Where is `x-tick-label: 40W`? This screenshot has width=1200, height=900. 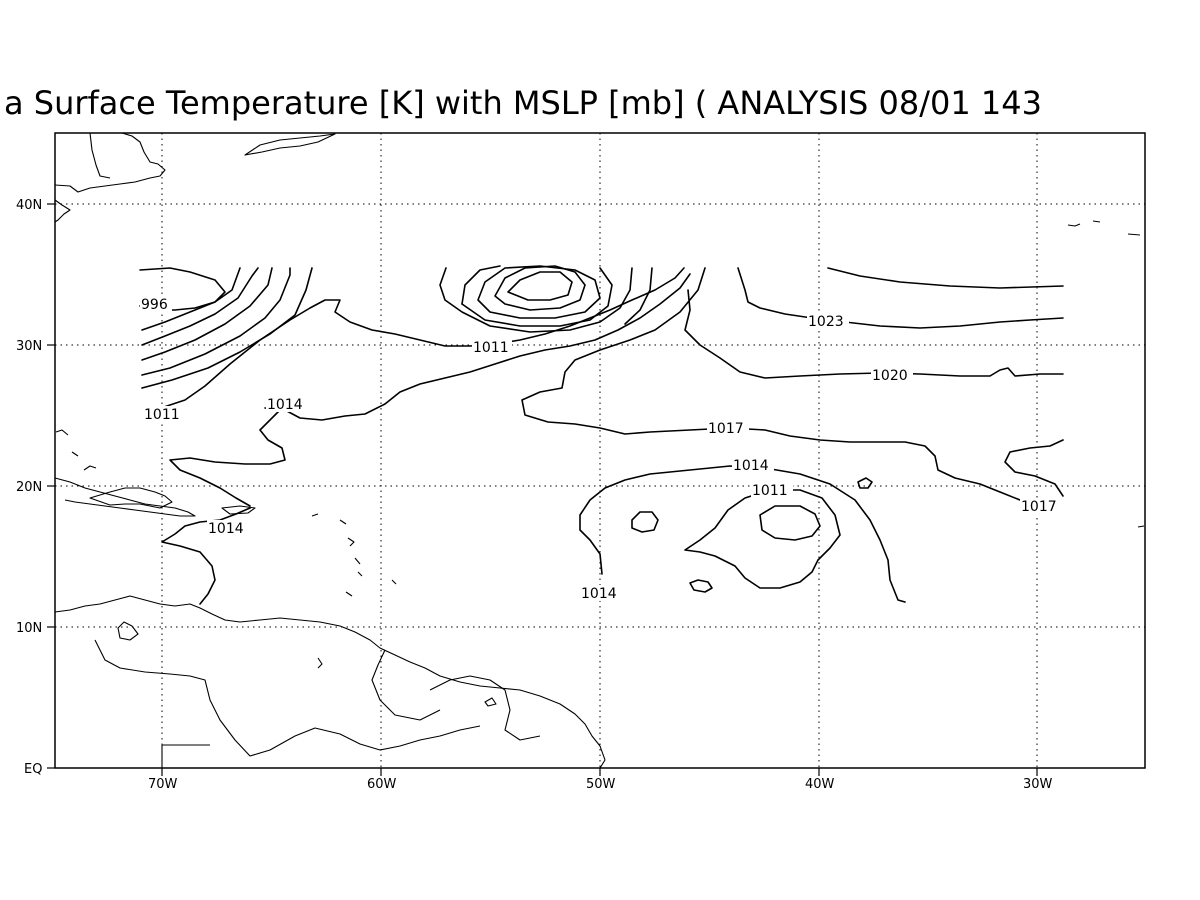
x-tick-label: 40W is located at coordinates (820, 784).